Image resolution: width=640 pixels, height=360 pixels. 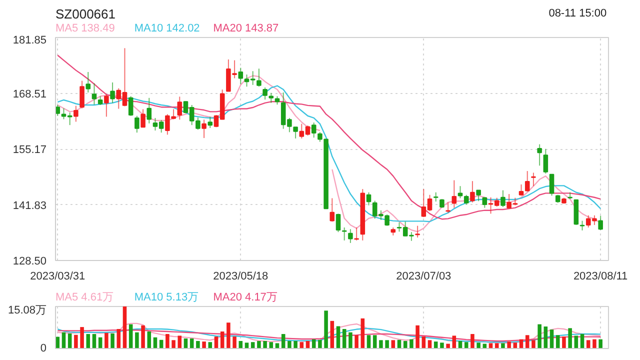 I want to click on text: 08-11 15:00, so click(x=577, y=14).